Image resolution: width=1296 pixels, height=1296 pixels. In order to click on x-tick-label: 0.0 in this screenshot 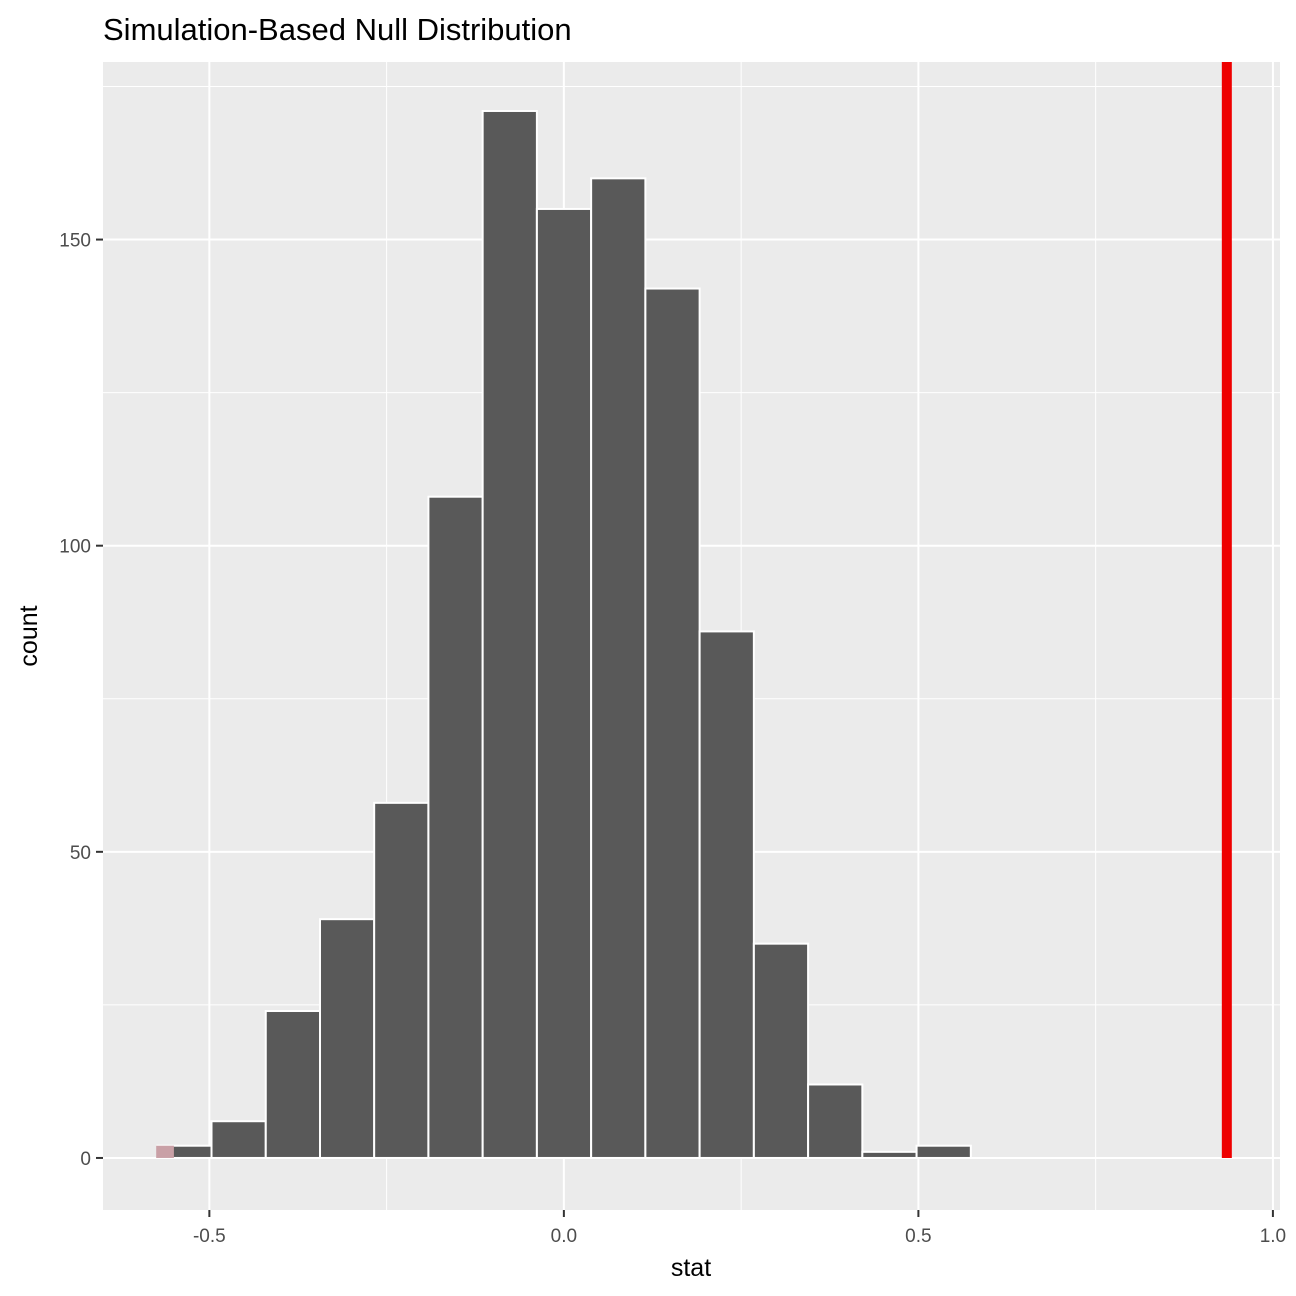, I will do `click(564, 1236)`.